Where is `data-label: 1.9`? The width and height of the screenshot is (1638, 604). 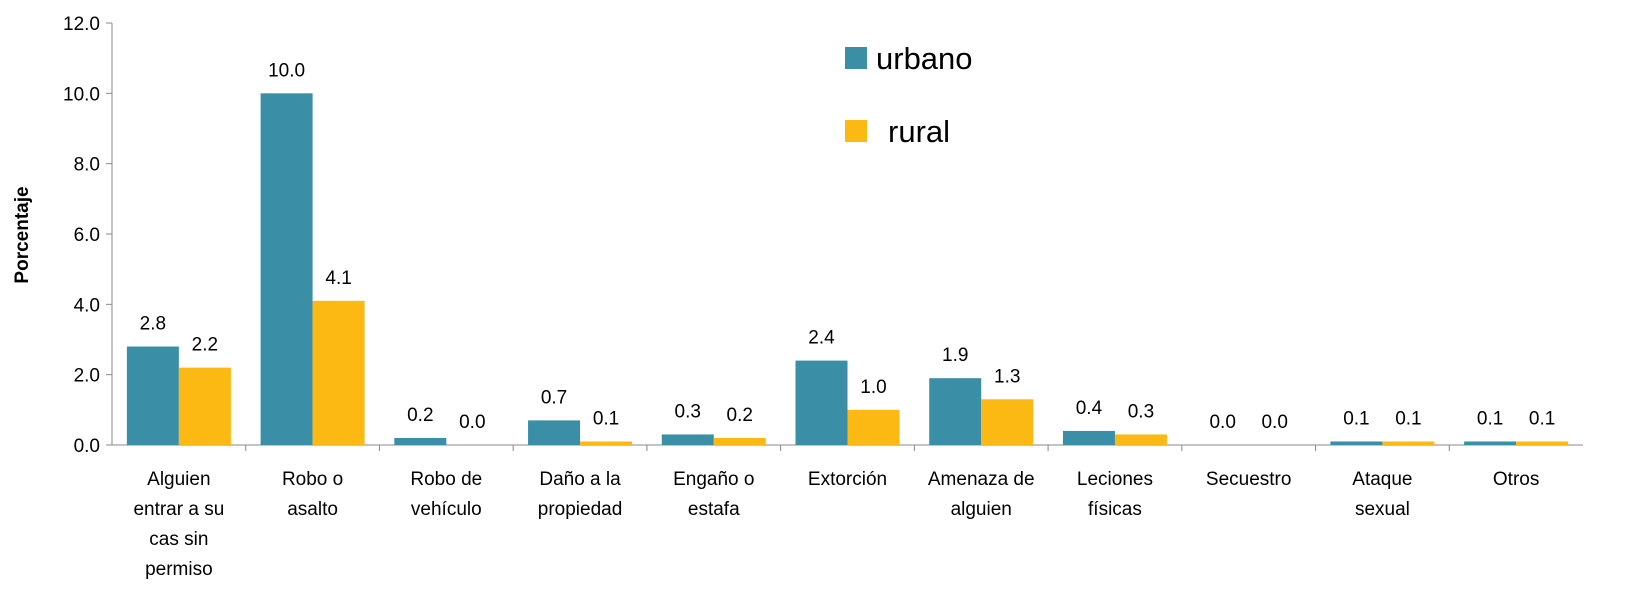 data-label: 1.9 is located at coordinates (955, 355).